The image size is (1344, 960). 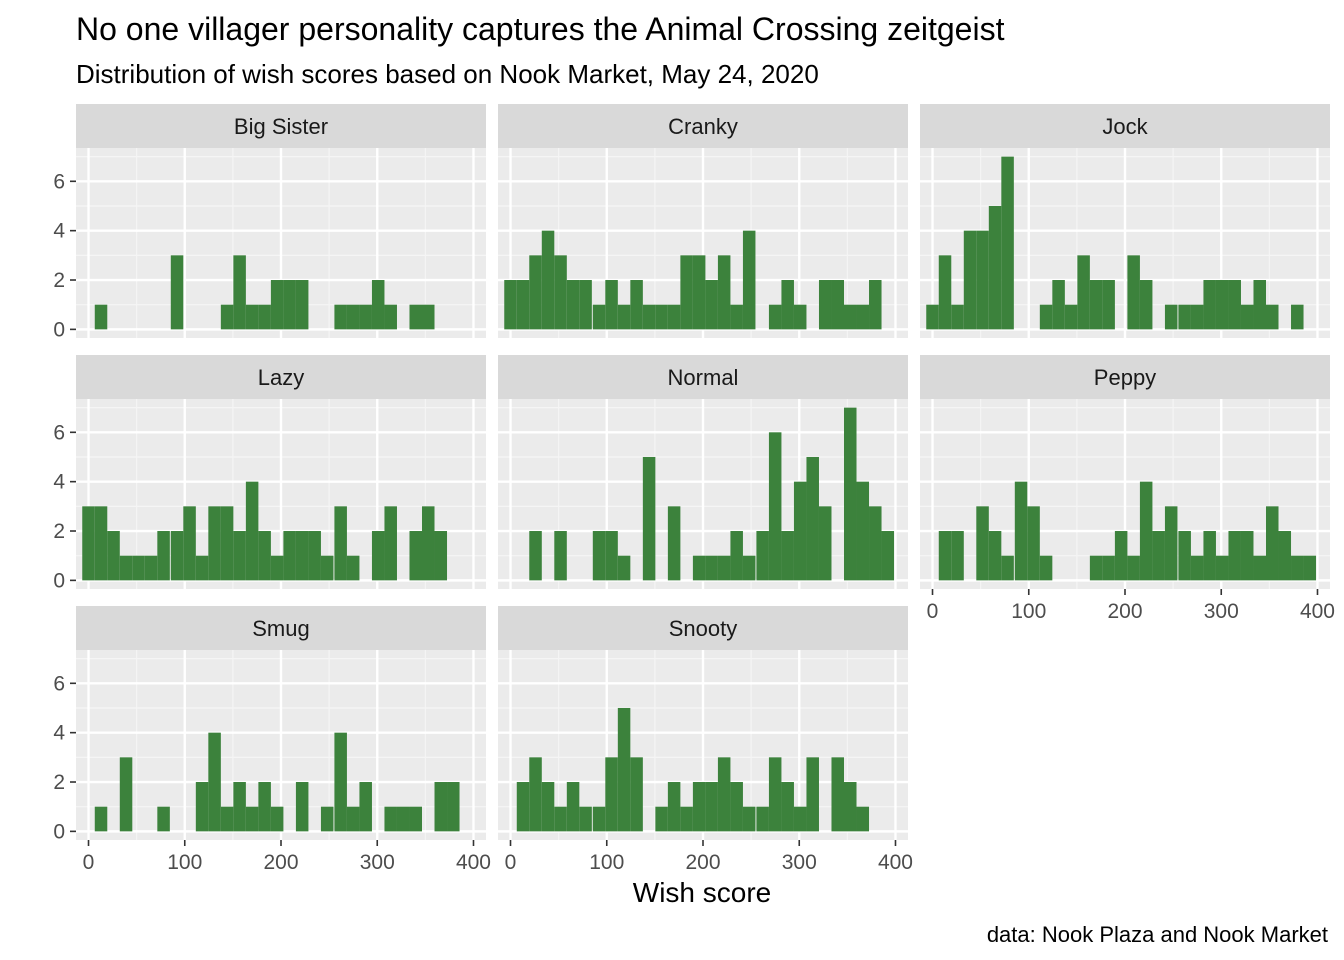 I want to click on data-source-caption: data: Nook Plaza and Nook Market, so click(x=1157, y=934).